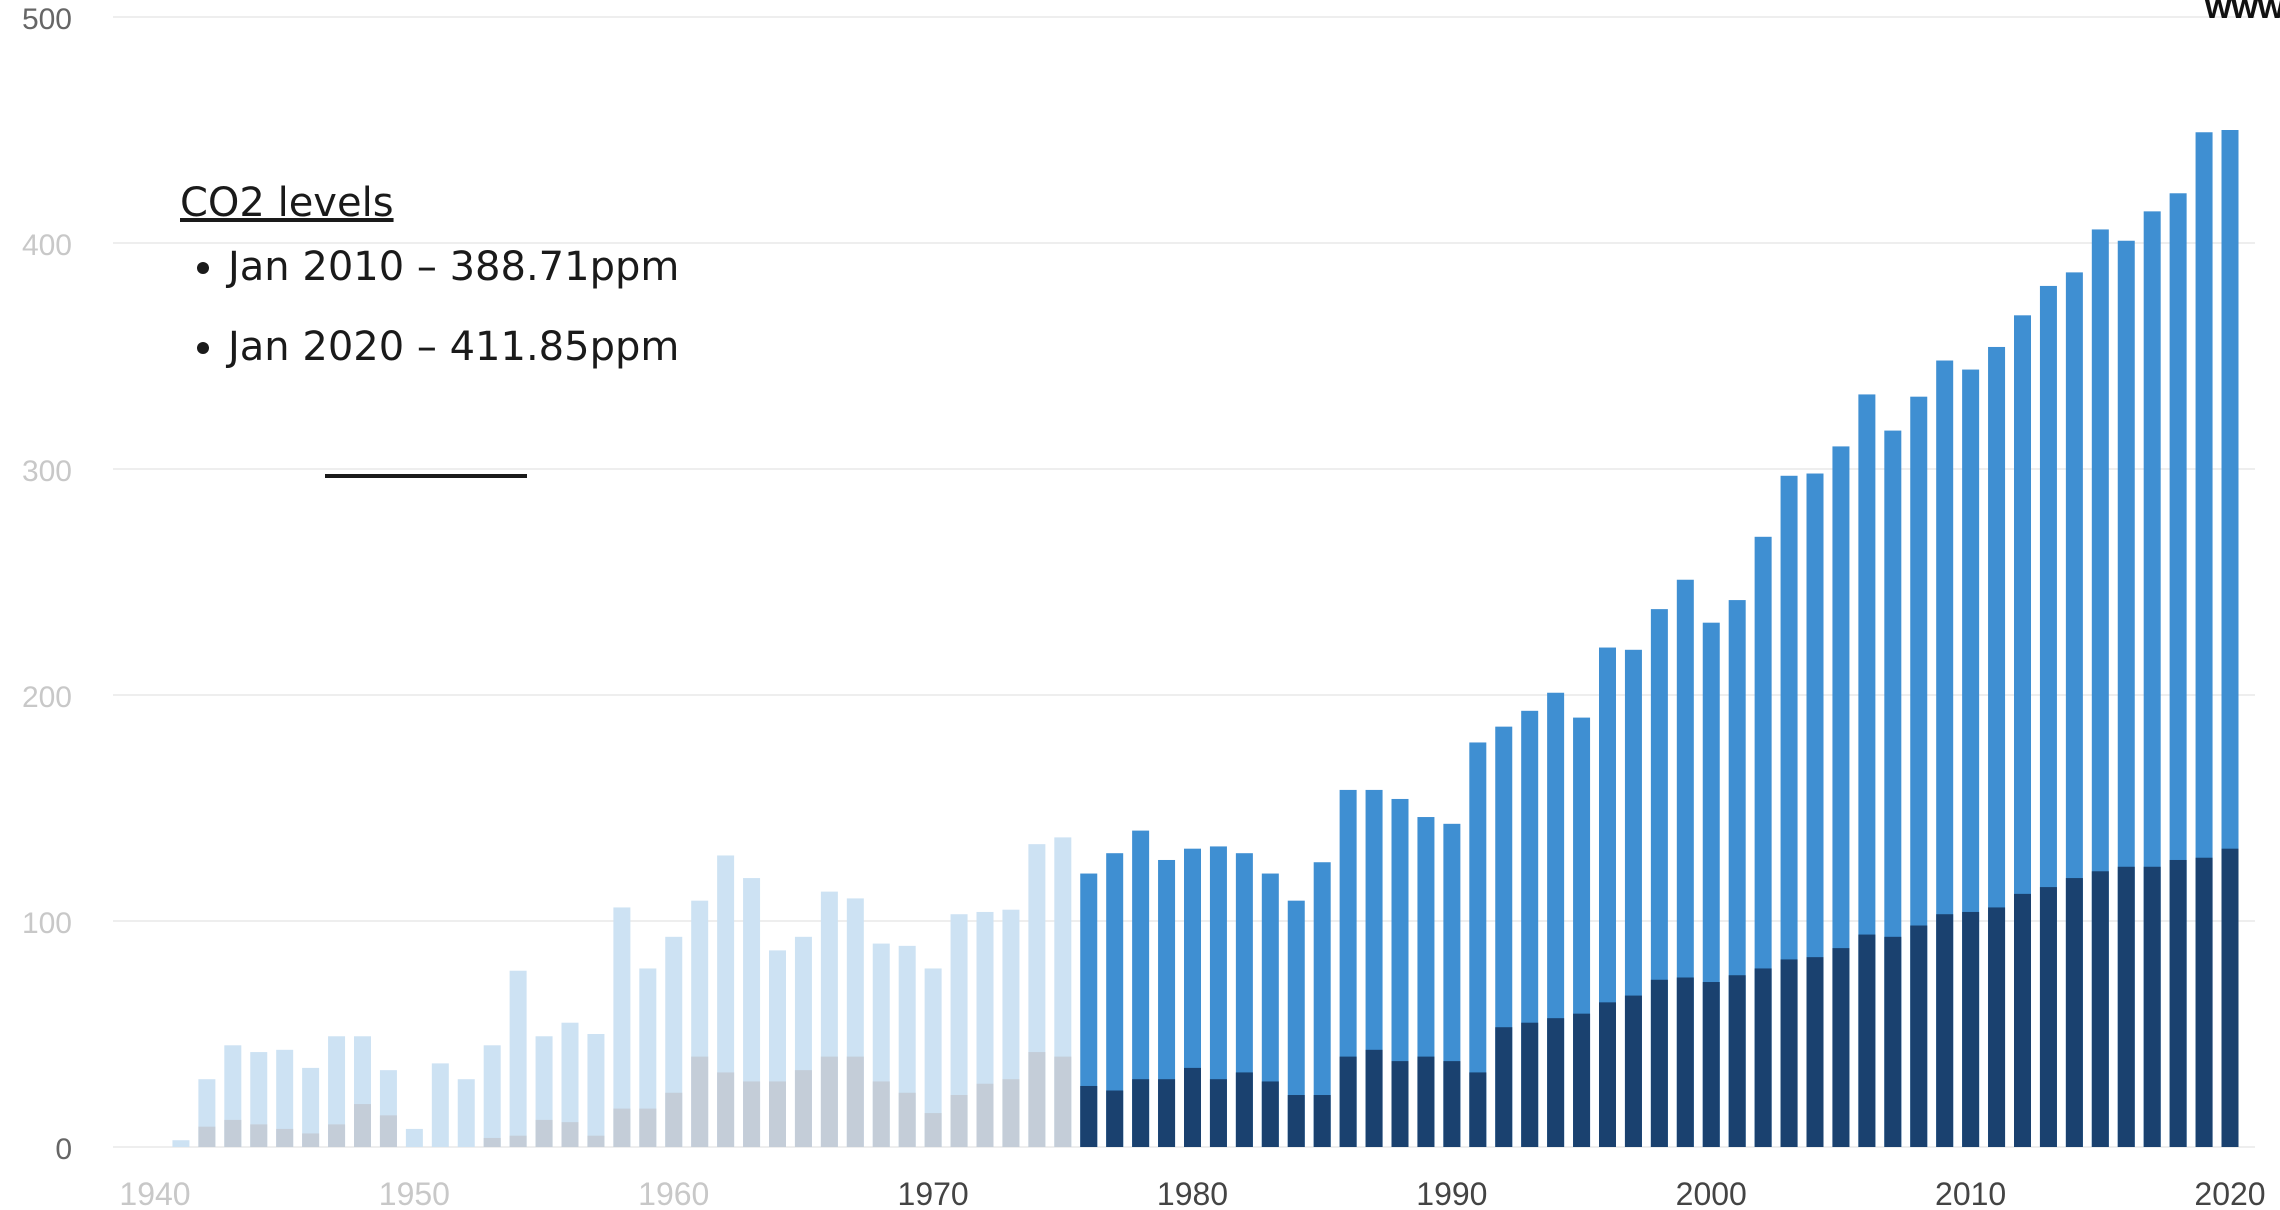  What do you see at coordinates (1296, 1121) in the screenshot?
I see `bar-lower-1984` at bounding box center [1296, 1121].